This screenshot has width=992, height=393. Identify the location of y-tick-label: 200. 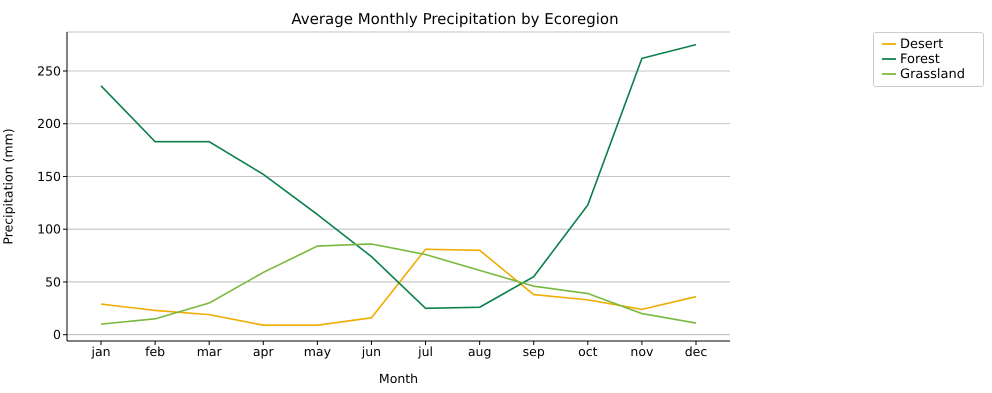
(49, 124).